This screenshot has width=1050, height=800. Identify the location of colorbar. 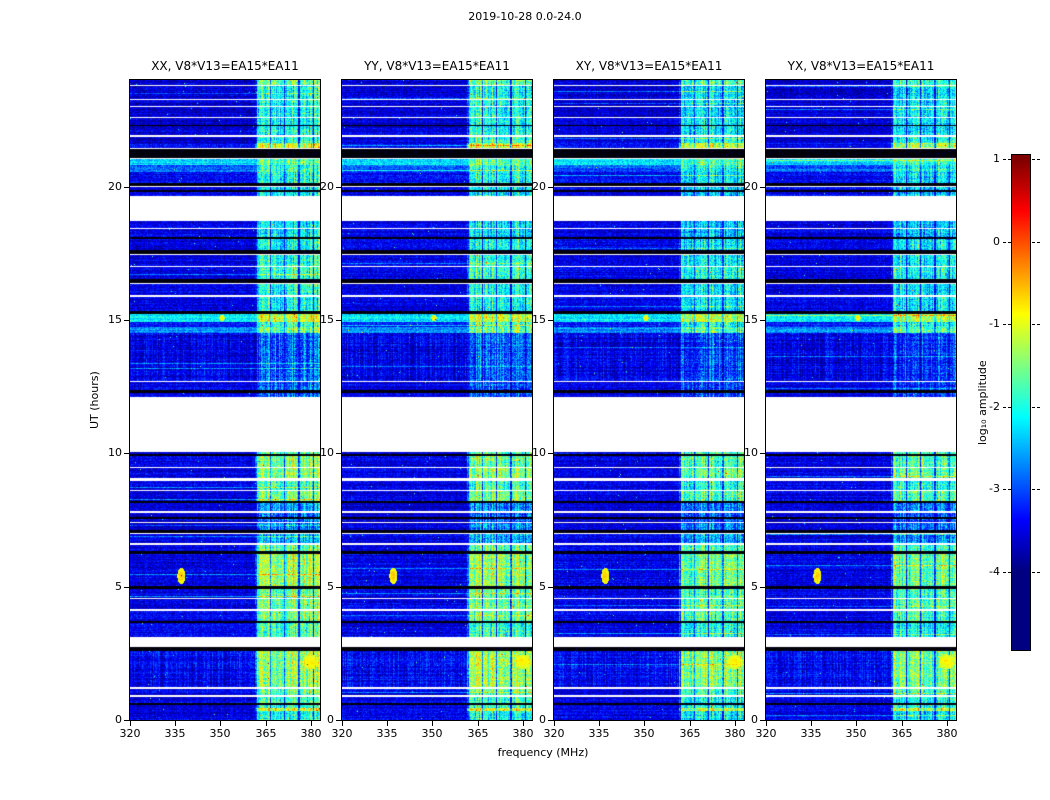
(1021, 402).